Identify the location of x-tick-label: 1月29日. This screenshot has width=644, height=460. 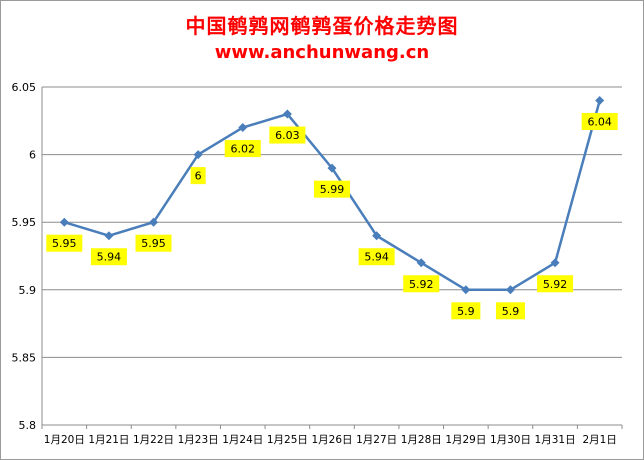
(465, 440).